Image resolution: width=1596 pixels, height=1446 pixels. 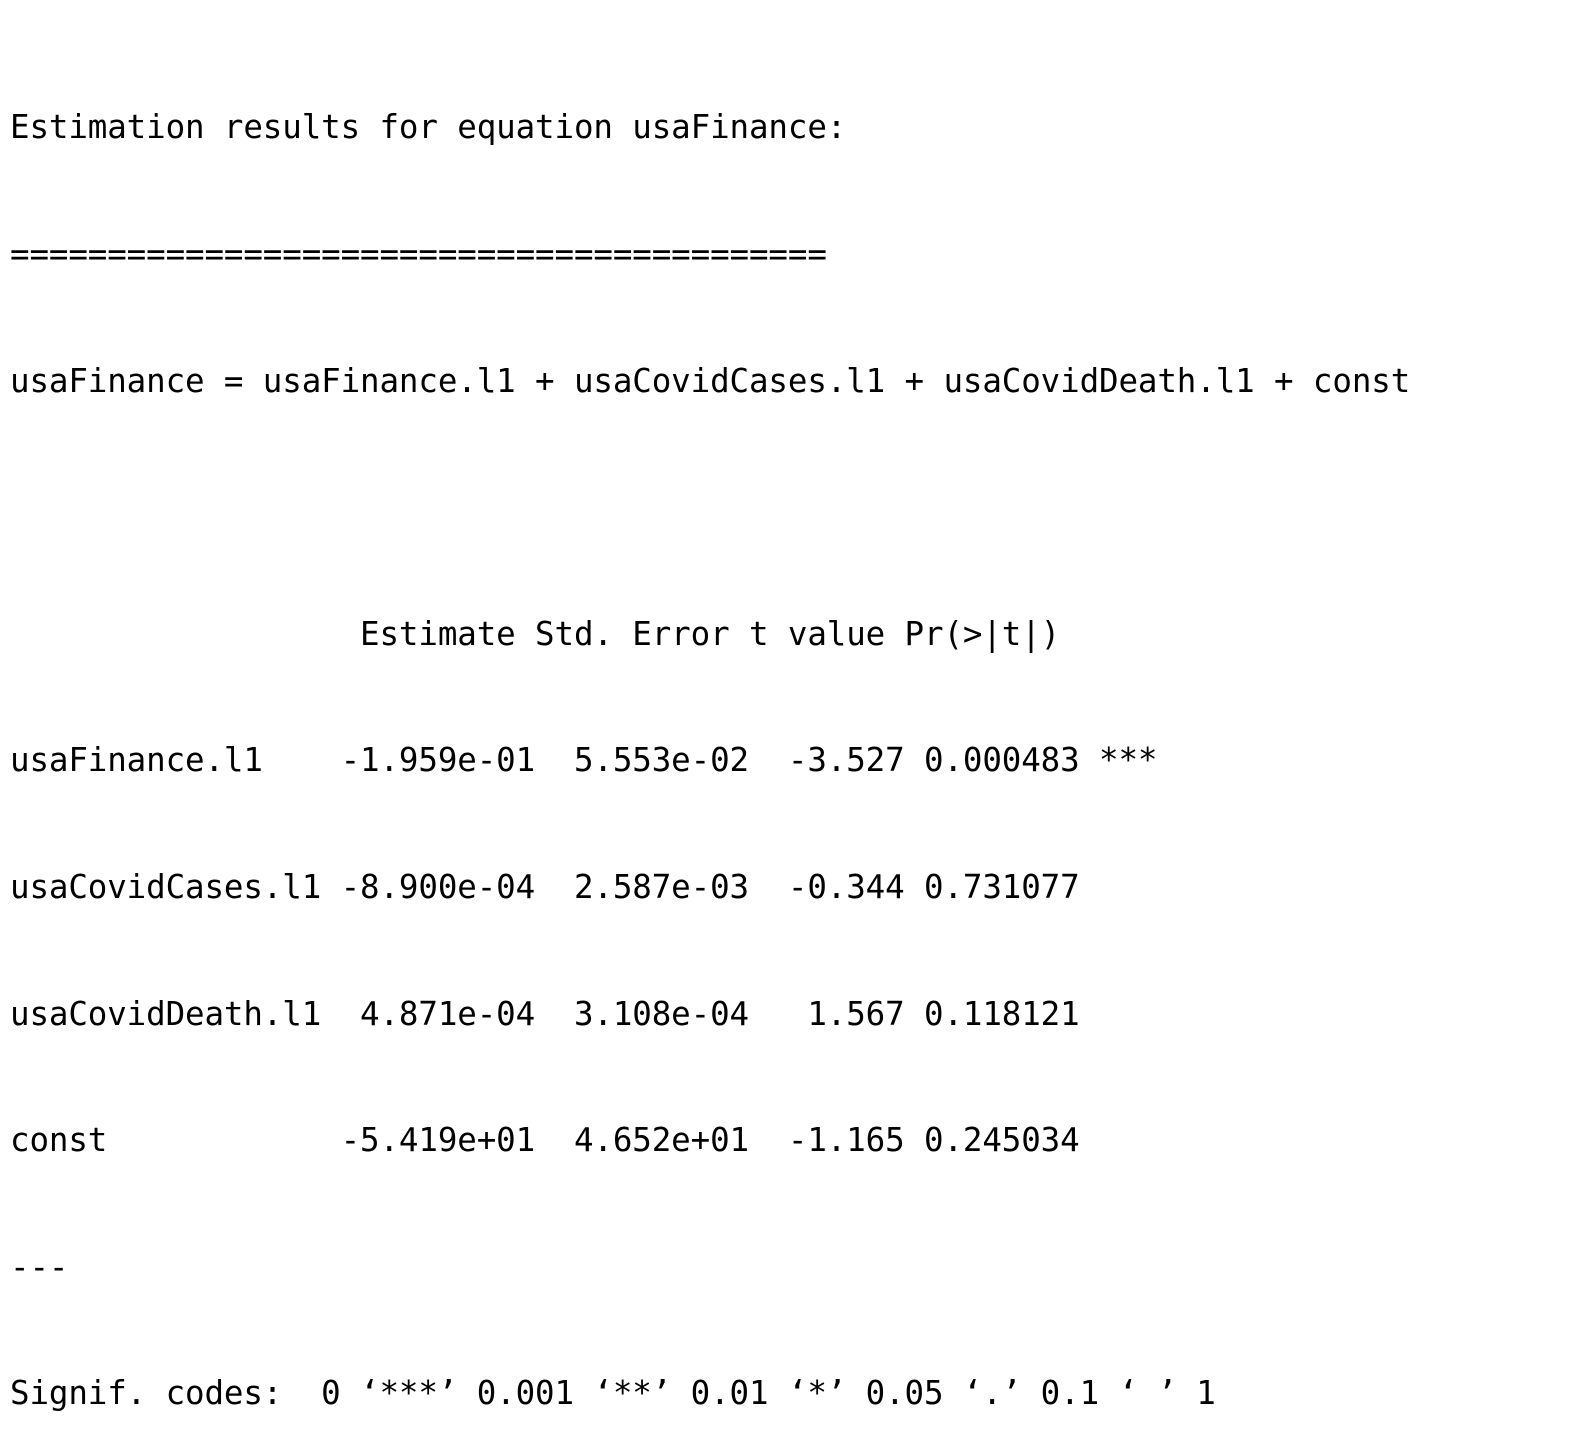 I want to click on coef-table-header: Estimate Std. Error t value Pr(>|t|), so click(x=574, y=633).